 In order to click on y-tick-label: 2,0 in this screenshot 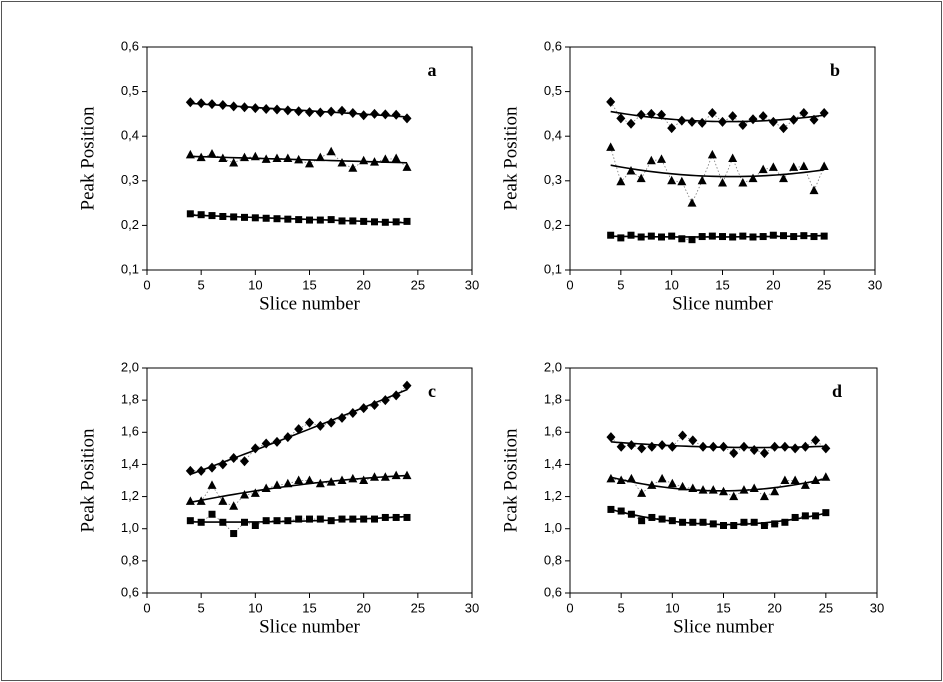, I will do `click(553, 366)`.